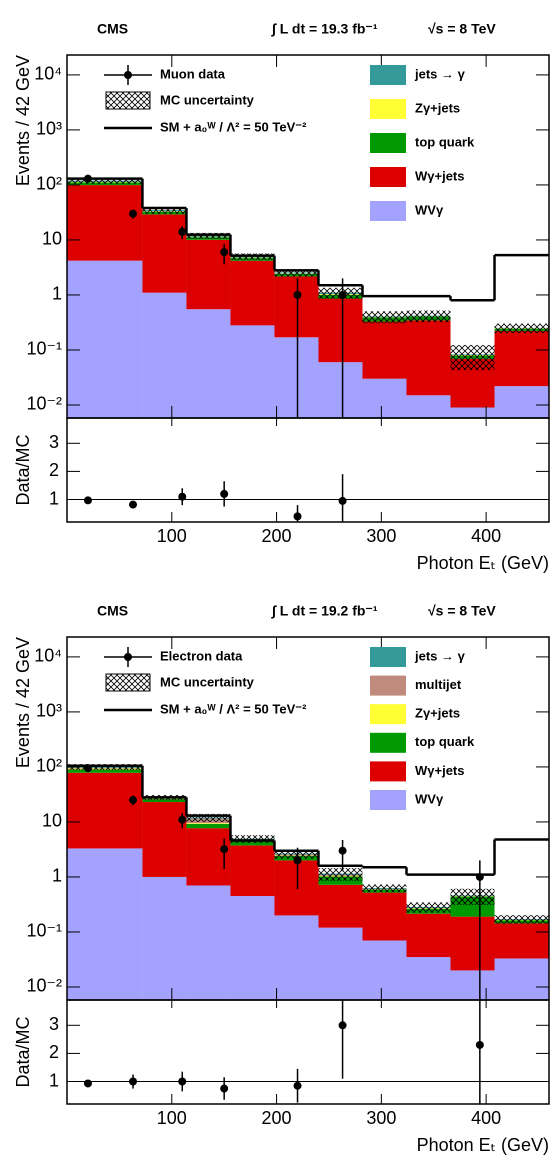  Describe the element at coordinates (193, 73) in the screenshot. I see `legend-label: Muon data` at that location.